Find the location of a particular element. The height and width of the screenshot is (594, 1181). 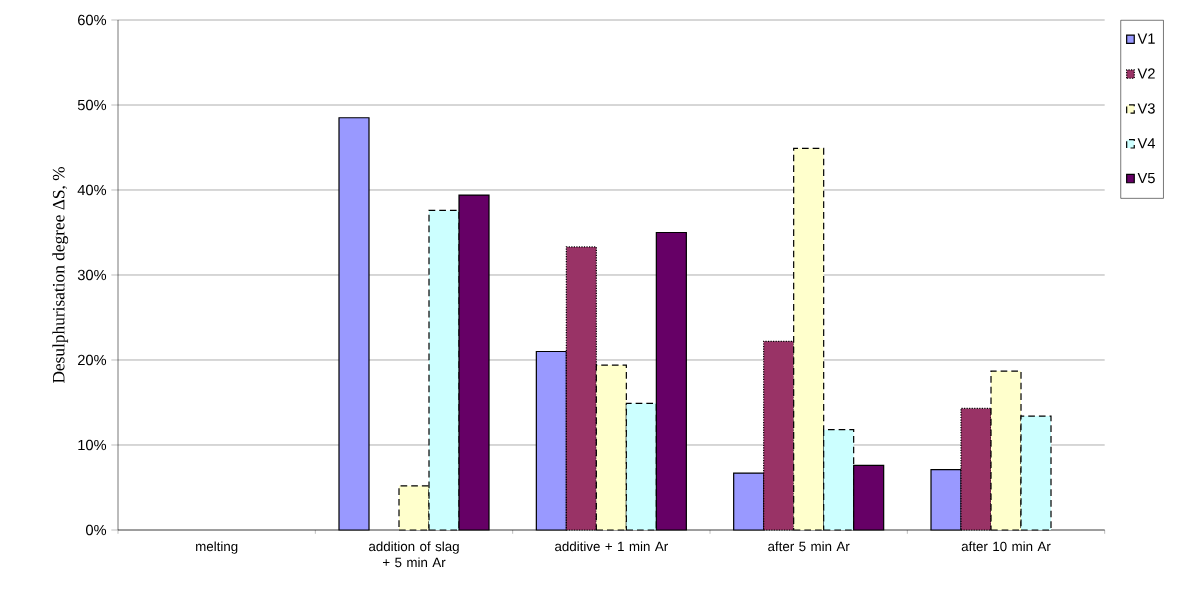

x-tick-label: after 5 min Ar is located at coordinates (809, 546).